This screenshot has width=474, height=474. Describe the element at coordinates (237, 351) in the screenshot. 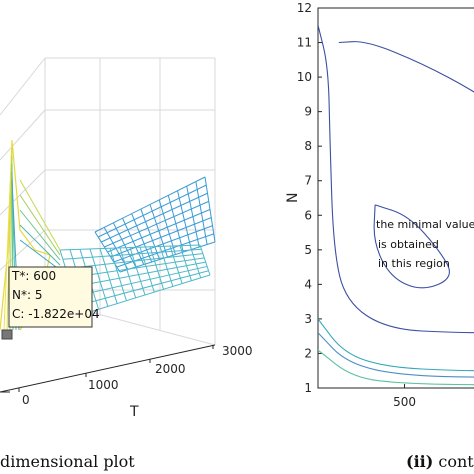

I see `t-tick-label-3000: 3000` at that location.